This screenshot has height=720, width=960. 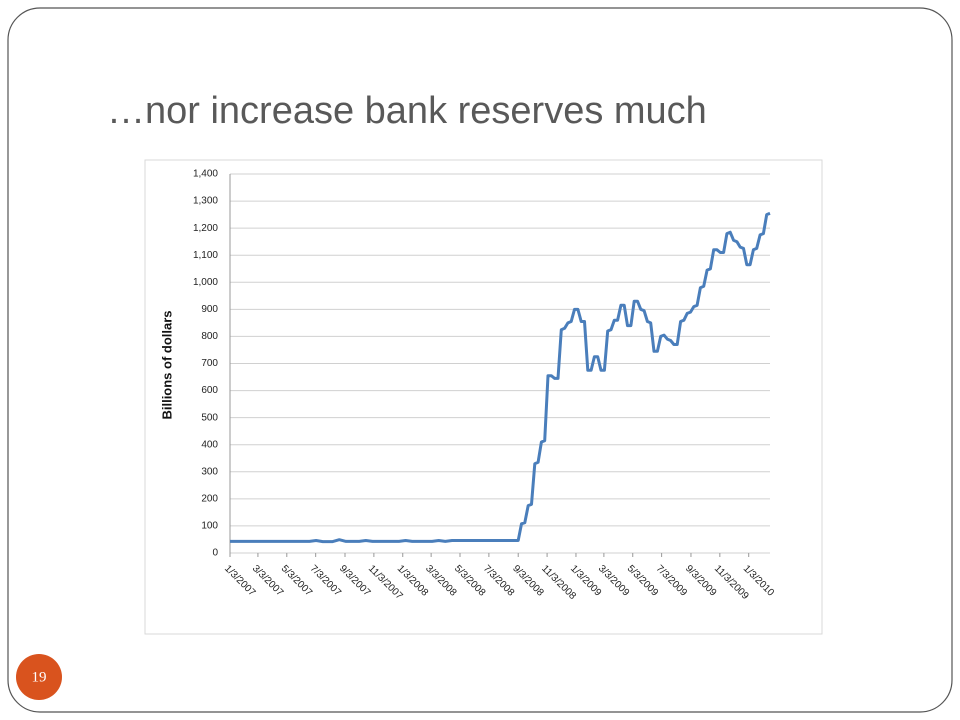 What do you see at coordinates (205, 282) in the screenshot?
I see `y-tick-label: 1,000` at bounding box center [205, 282].